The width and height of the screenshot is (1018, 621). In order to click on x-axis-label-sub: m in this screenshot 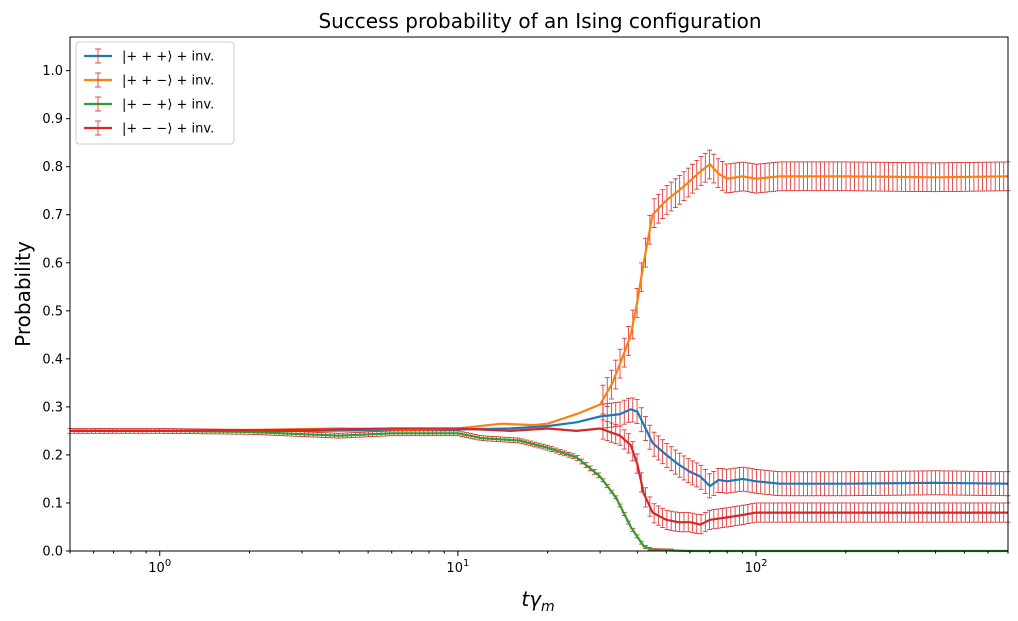, I will do `click(548, 607)`.